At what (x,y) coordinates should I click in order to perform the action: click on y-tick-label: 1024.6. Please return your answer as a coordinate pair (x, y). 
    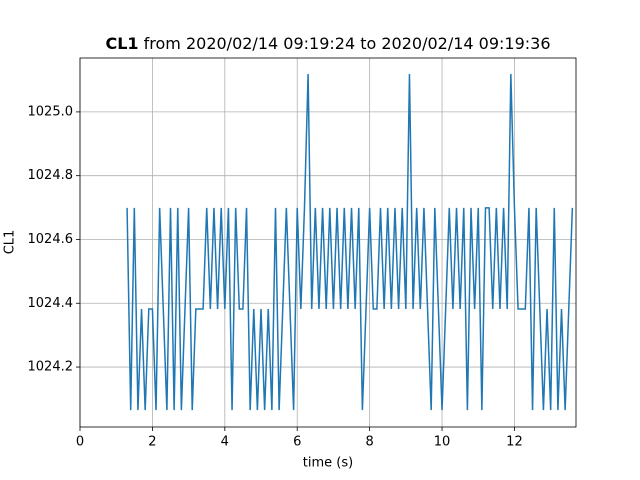
    Looking at the image, I should click on (51, 239).